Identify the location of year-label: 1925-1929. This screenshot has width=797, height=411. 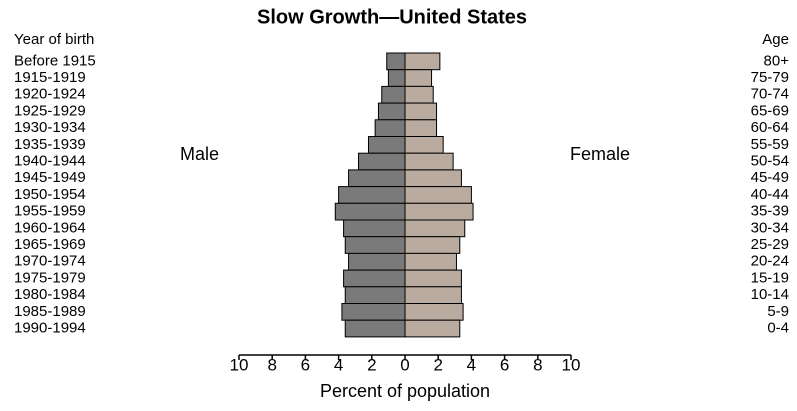
(50, 110).